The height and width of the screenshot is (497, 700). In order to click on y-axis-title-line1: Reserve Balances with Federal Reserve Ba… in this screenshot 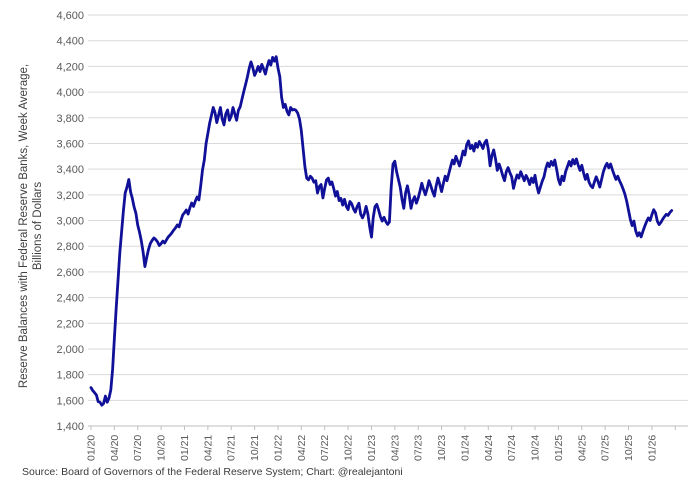, I will do `click(24, 226)`.